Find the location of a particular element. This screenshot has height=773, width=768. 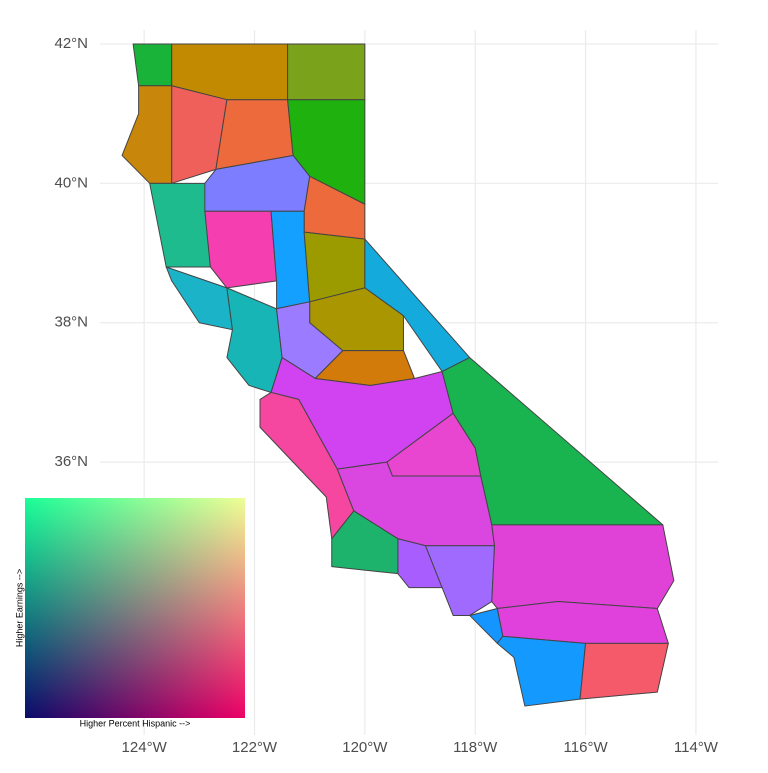

y-tick-label: 42°N is located at coordinates (71, 43).